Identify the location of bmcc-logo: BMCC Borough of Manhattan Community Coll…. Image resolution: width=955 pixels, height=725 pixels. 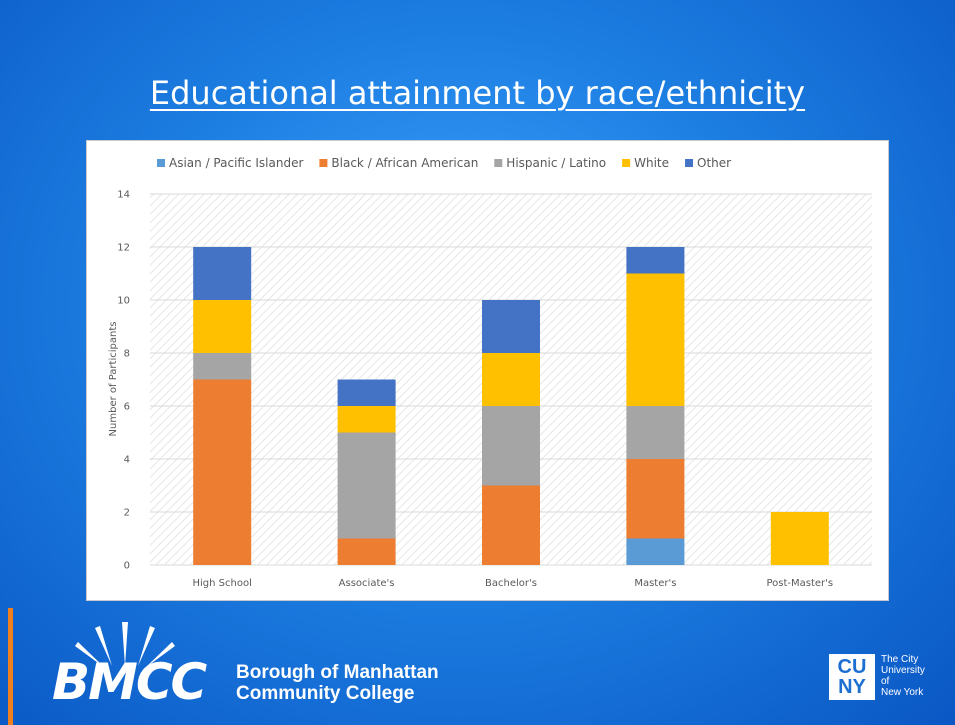
(247, 664).